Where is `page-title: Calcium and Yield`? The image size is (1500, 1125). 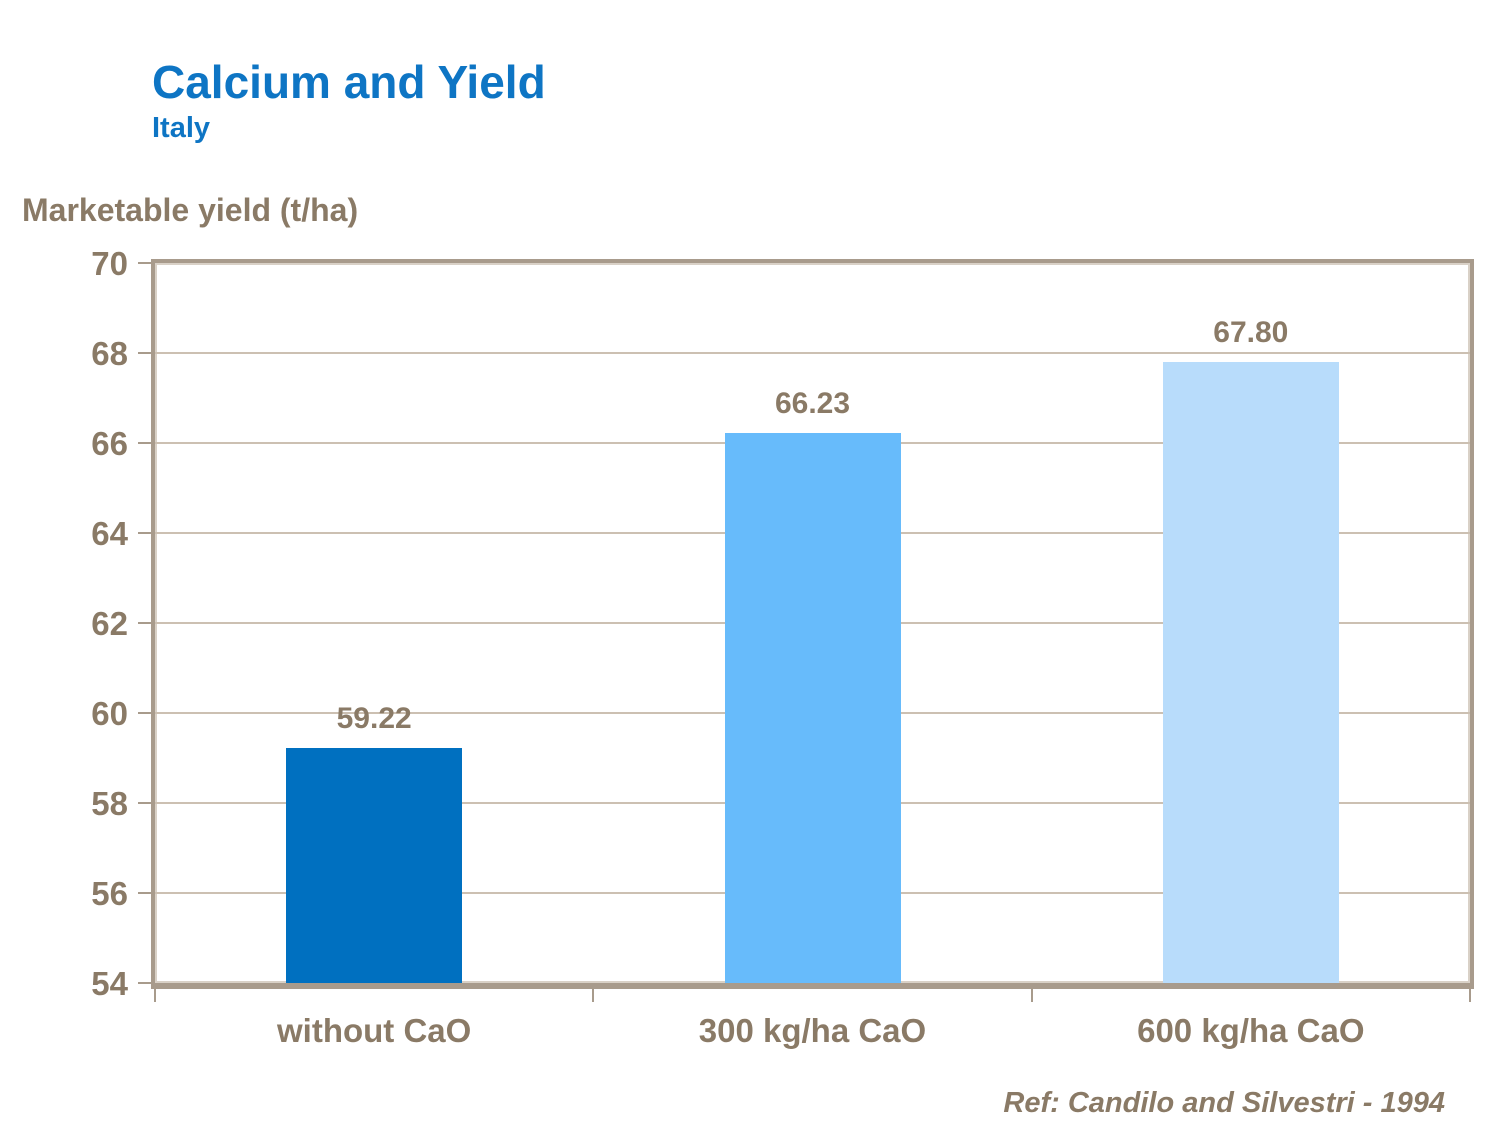
page-title: Calcium and Yield is located at coordinates (349, 82).